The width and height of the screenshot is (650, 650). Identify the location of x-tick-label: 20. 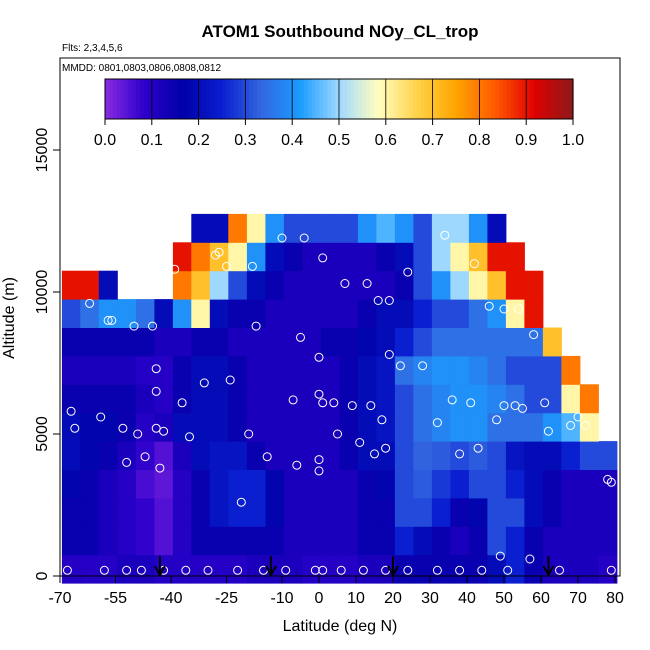
(393, 598).